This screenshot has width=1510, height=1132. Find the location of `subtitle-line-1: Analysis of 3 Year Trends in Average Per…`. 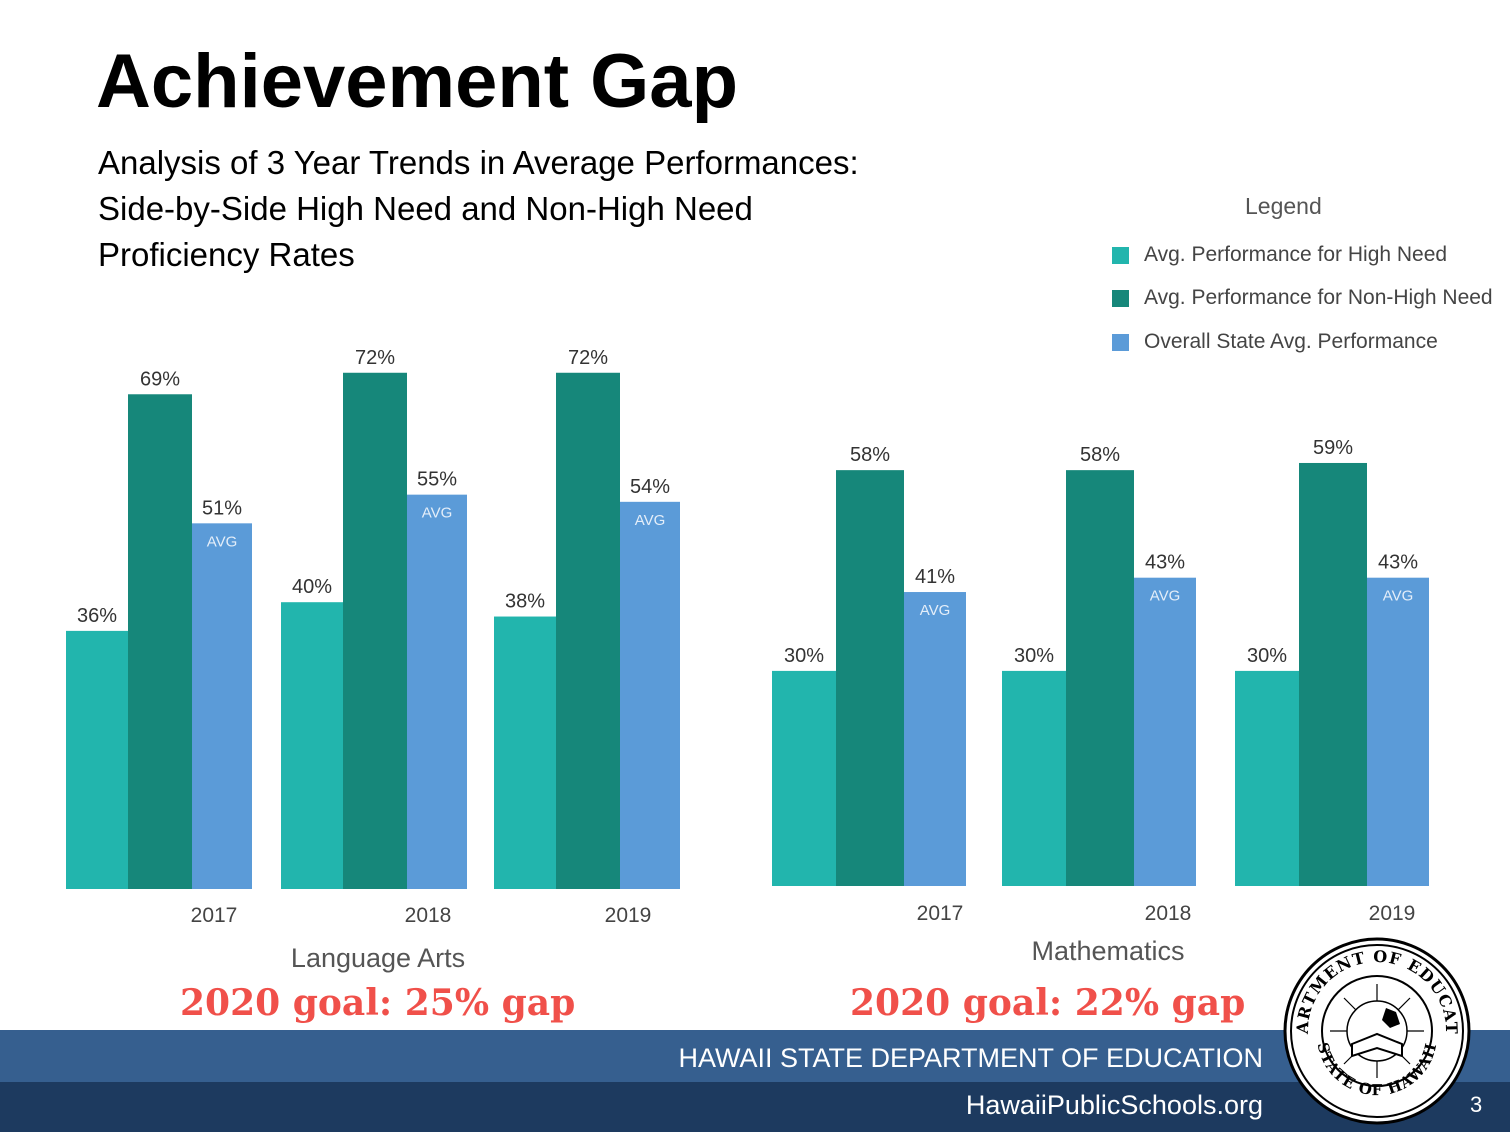

subtitle-line-1: Analysis of 3 Year Trends in Average Per… is located at coordinates (478, 162).